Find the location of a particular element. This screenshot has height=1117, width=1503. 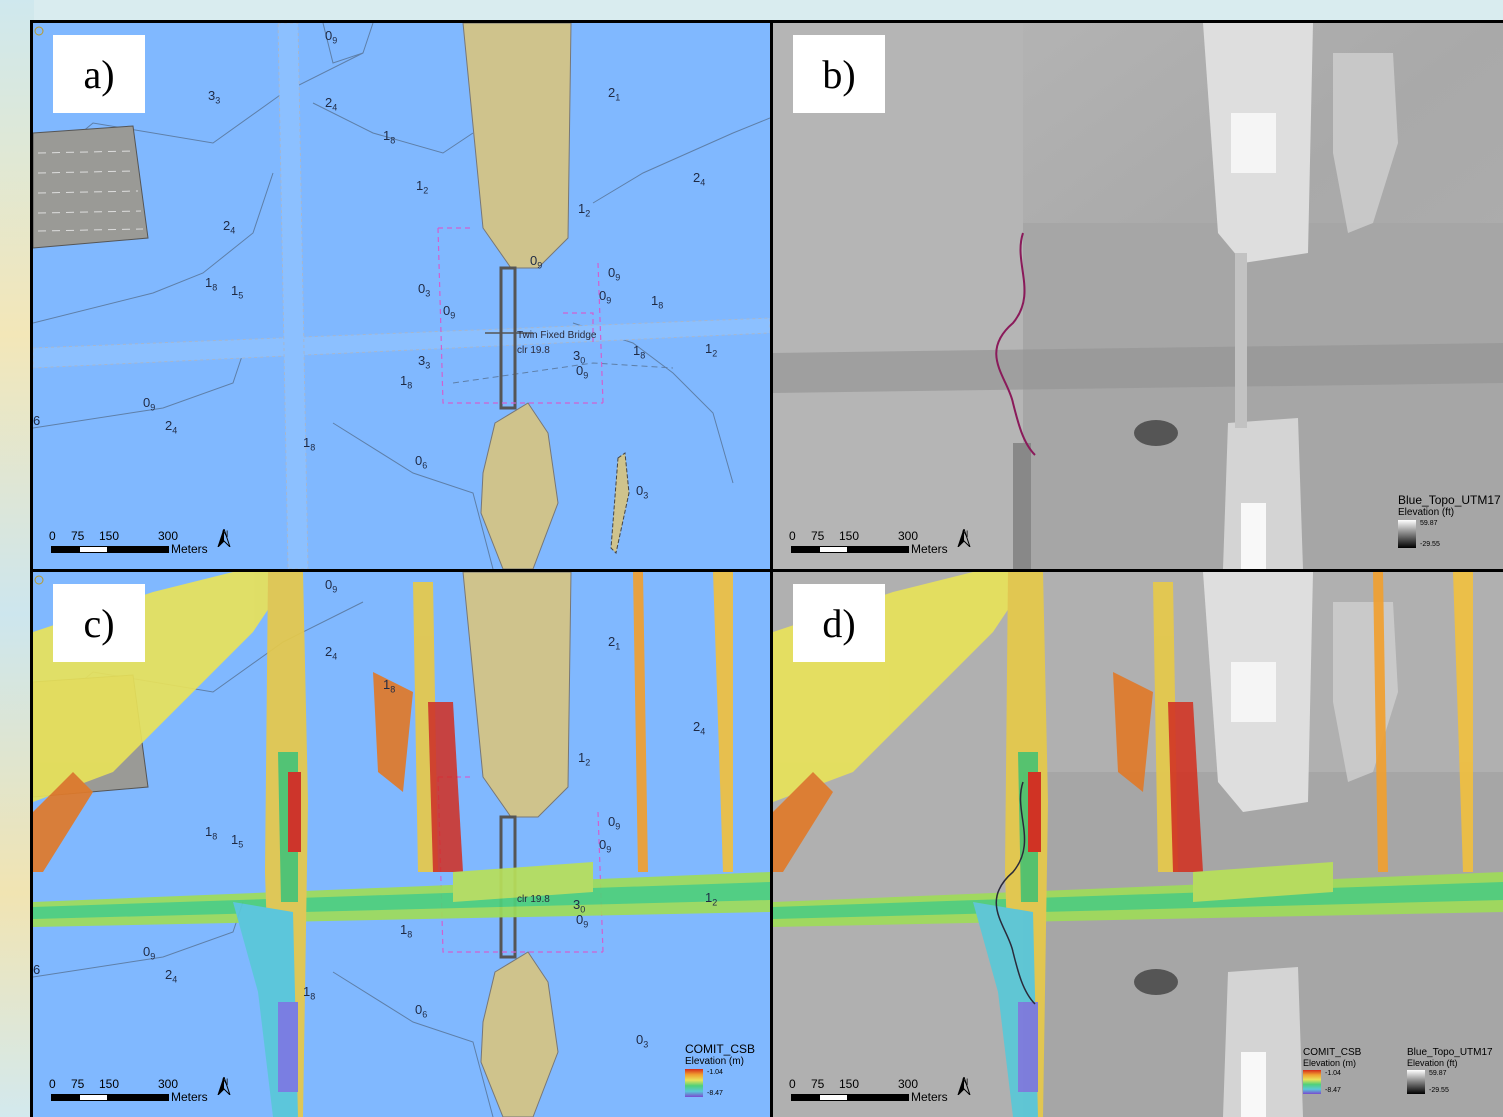

panel-label-c: c) is located at coordinates (99, 623).